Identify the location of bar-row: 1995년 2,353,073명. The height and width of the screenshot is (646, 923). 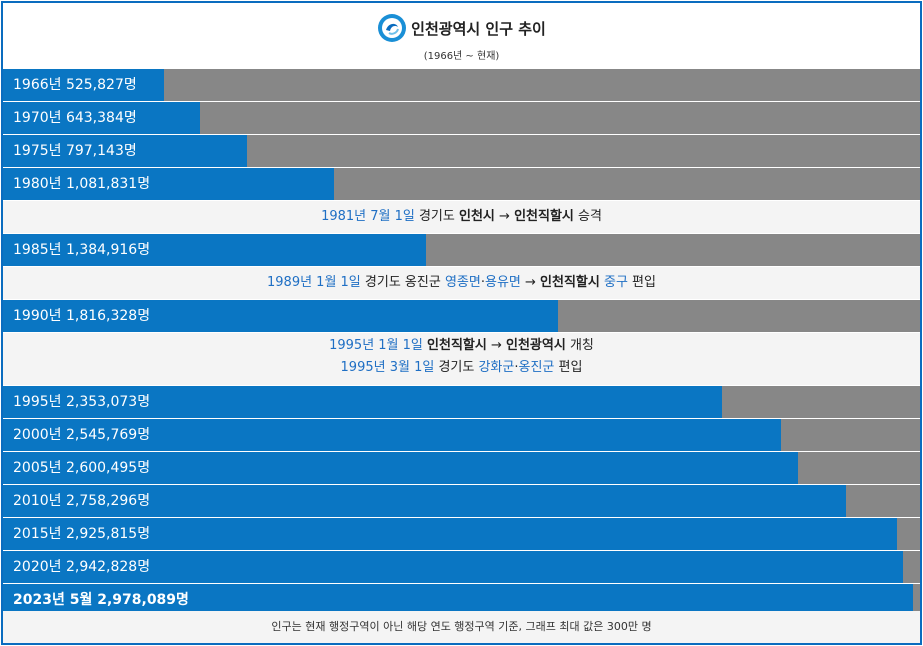
(461, 402).